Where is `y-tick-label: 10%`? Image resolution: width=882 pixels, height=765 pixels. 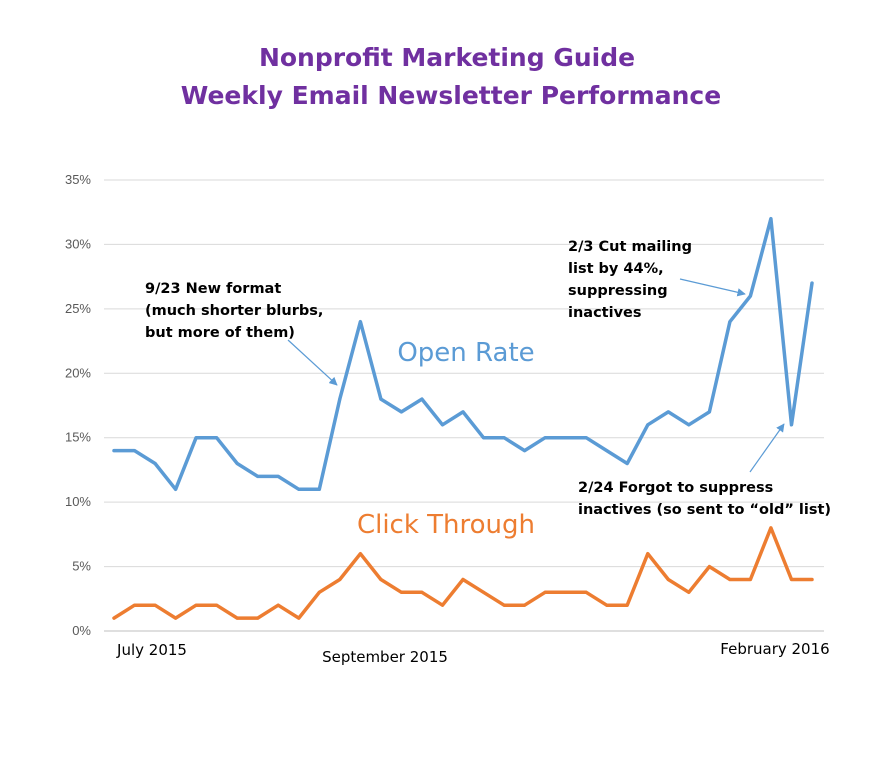
y-tick-label: 10% is located at coordinates (78, 501).